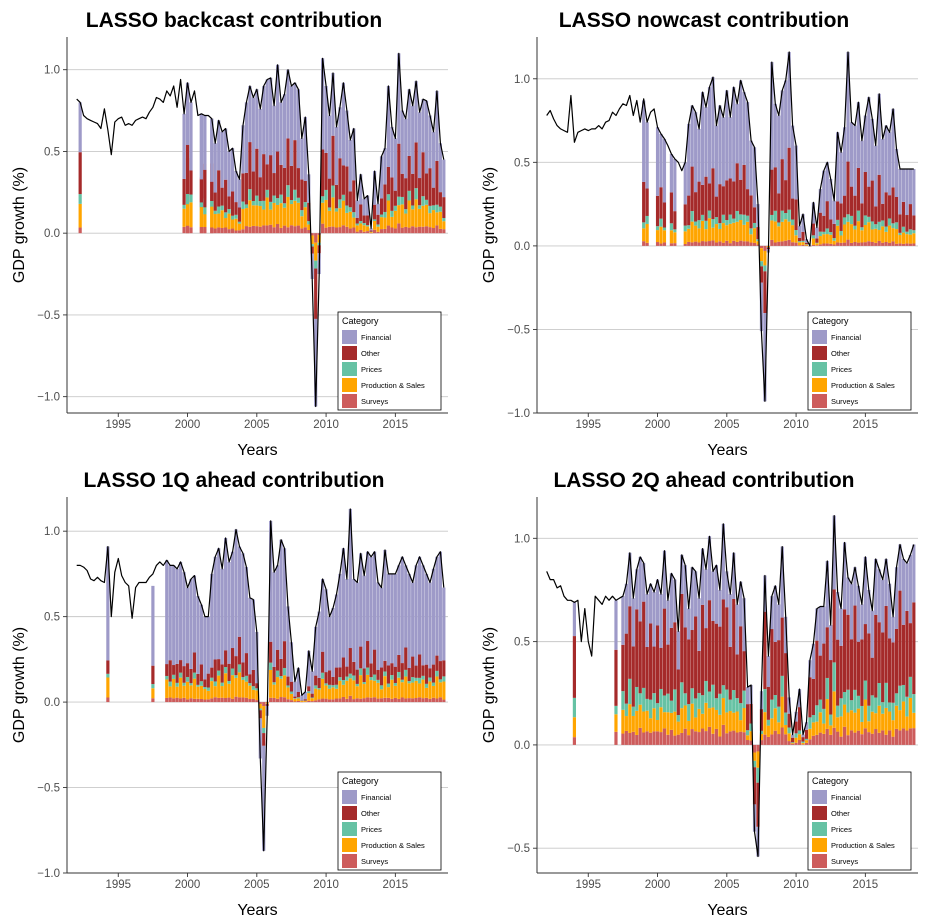 The width and height of the screenshot is (939, 920). What do you see at coordinates (658, 885) in the screenshot?
I see `x-tick-label: 2000` at bounding box center [658, 885].